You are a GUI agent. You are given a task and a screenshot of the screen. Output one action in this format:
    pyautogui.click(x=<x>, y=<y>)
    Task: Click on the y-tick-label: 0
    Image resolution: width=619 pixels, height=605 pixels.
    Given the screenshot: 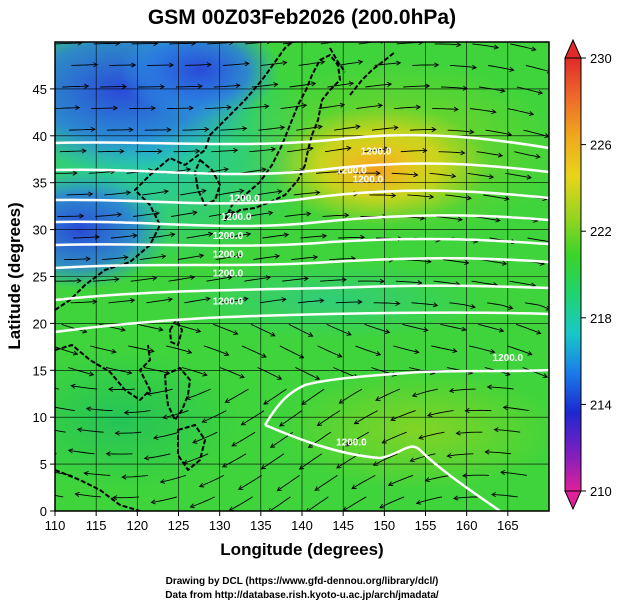 What is the action you would take?
    pyautogui.click(x=43, y=511)
    